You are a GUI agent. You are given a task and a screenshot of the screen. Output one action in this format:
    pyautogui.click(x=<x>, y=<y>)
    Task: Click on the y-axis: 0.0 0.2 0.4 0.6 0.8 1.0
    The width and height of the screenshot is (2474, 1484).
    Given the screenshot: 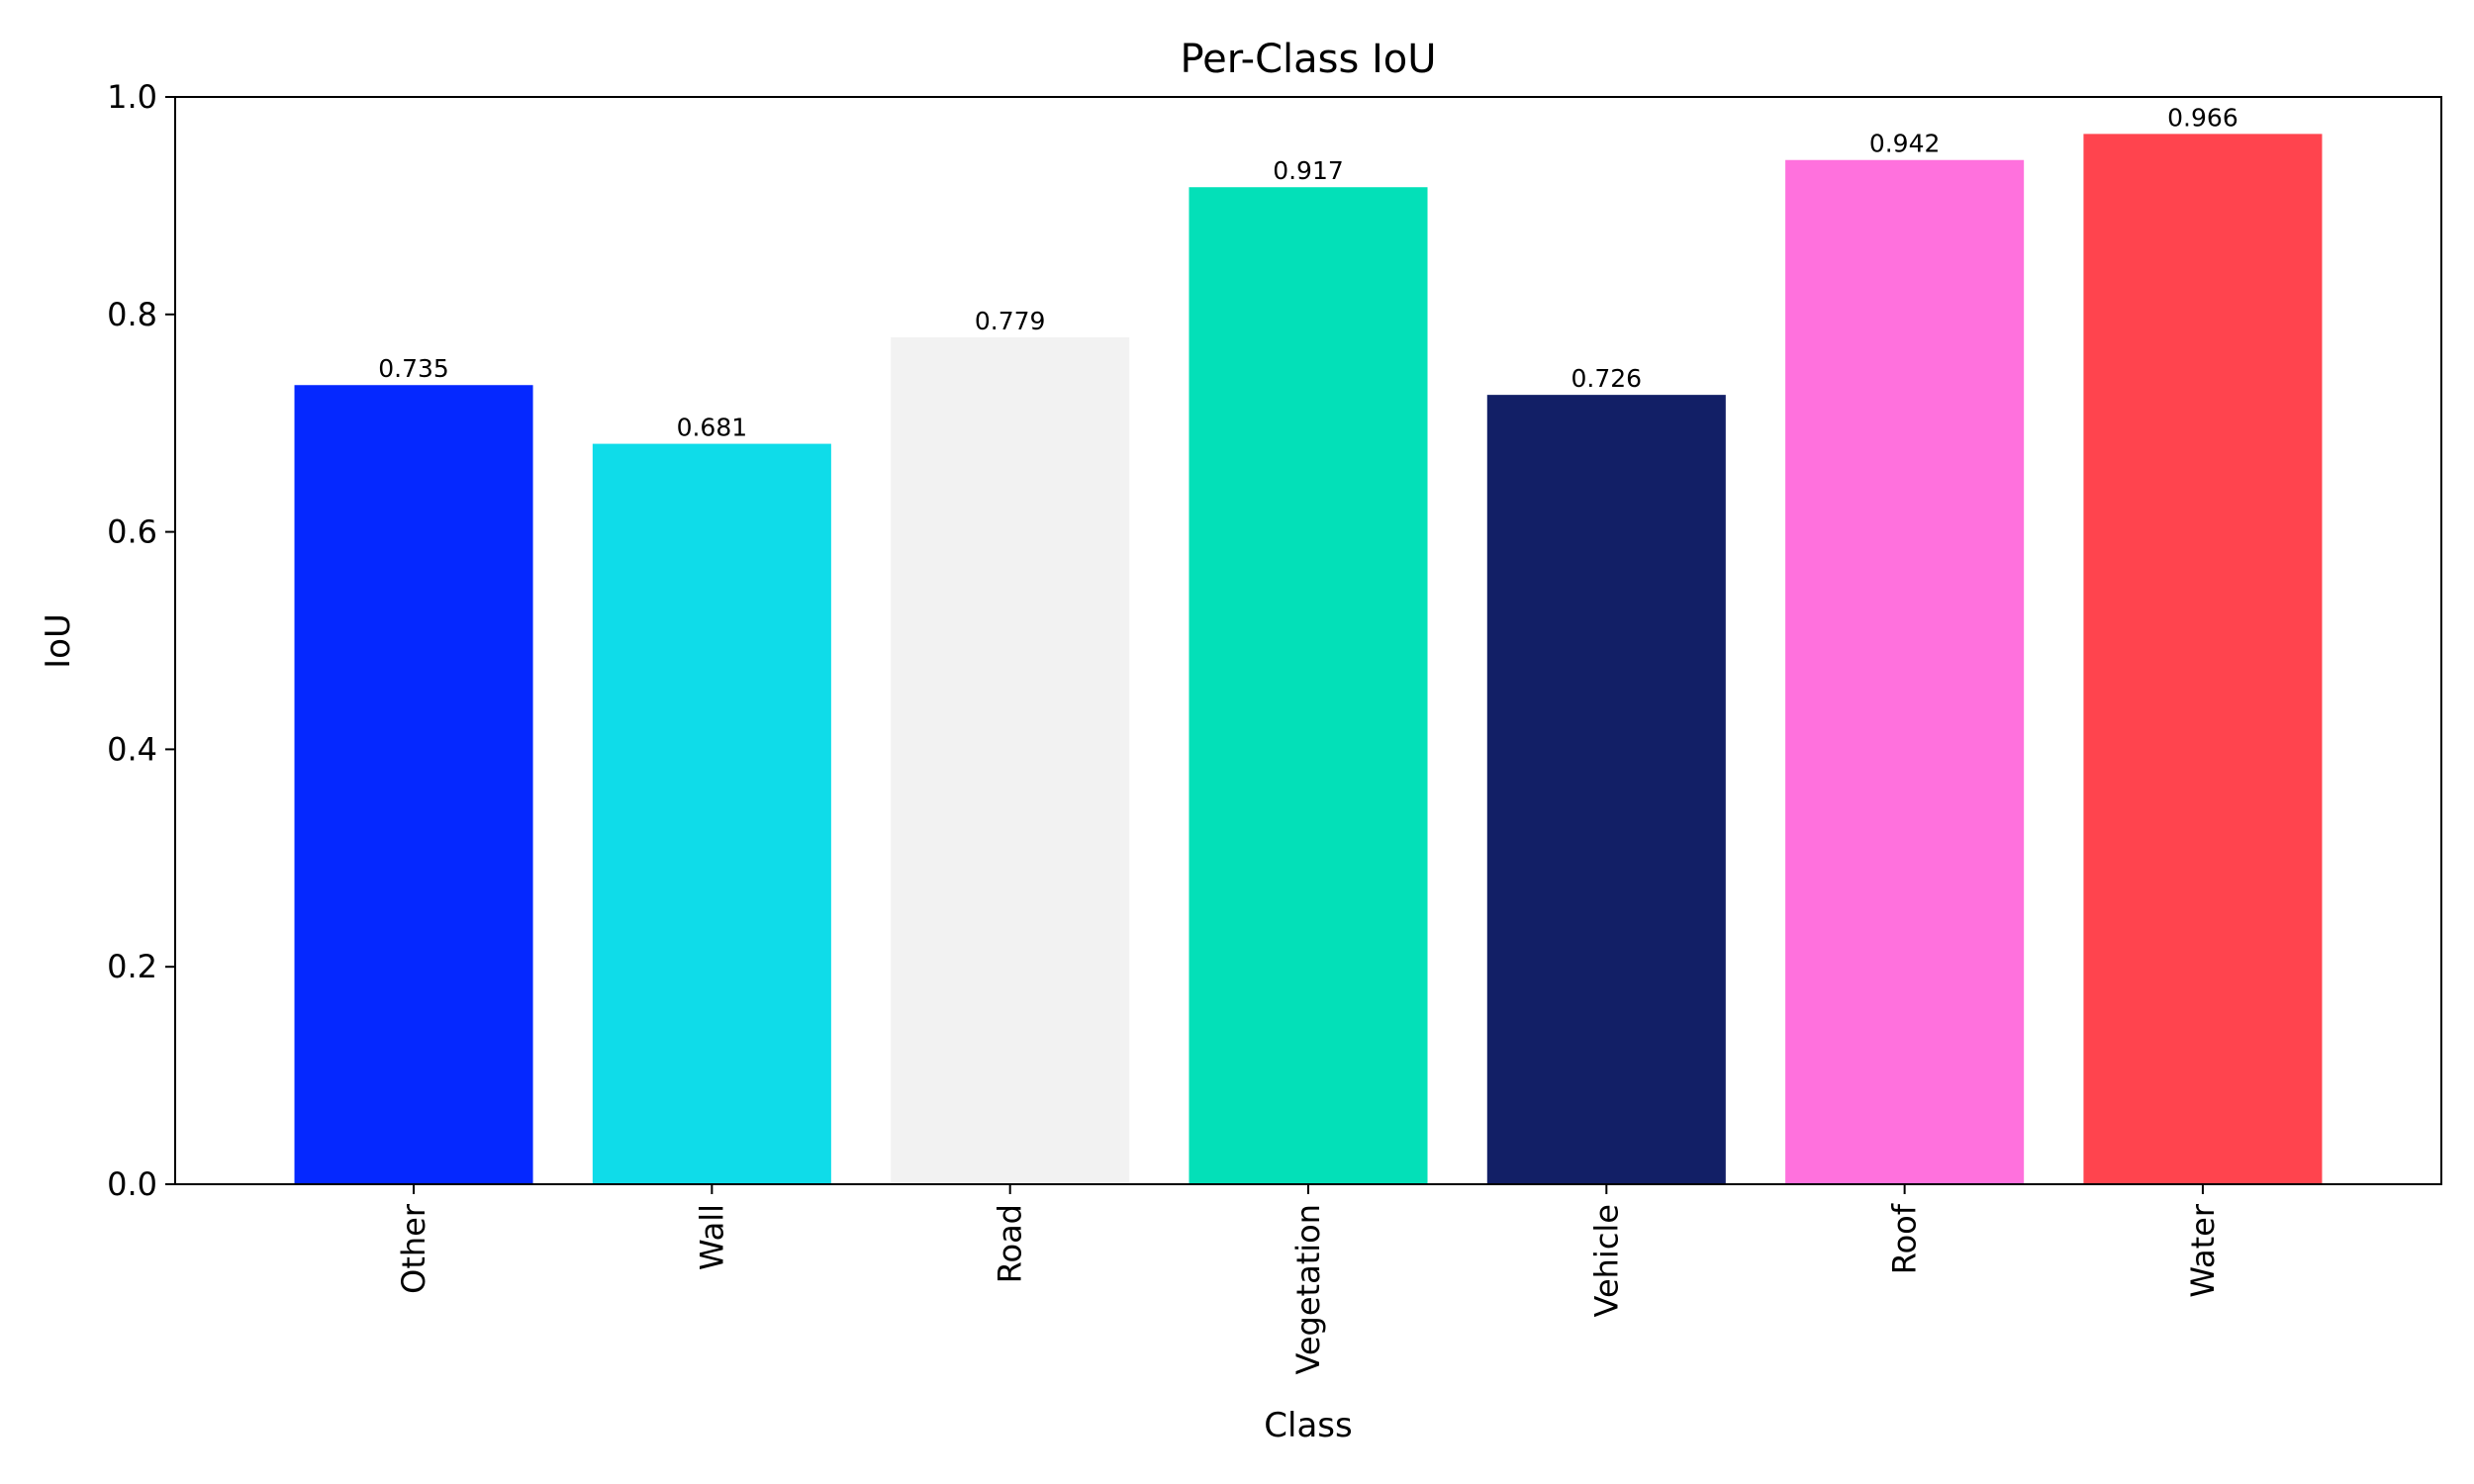 What is the action you would take?
    pyautogui.click(x=141, y=640)
    